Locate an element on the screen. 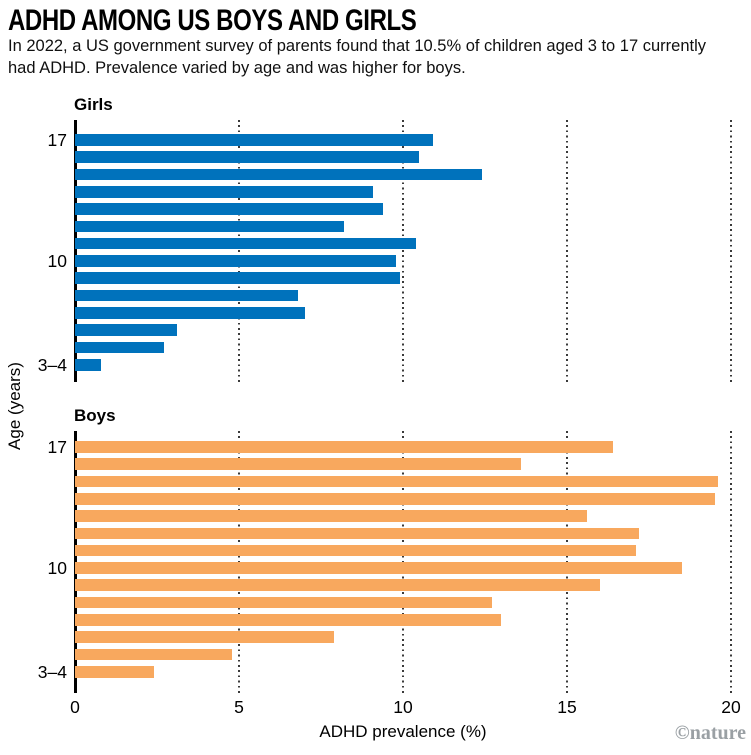 The height and width of the screenshot is (755, 751). x-tick-label-10: 10 is located at coordinates (403, 707).